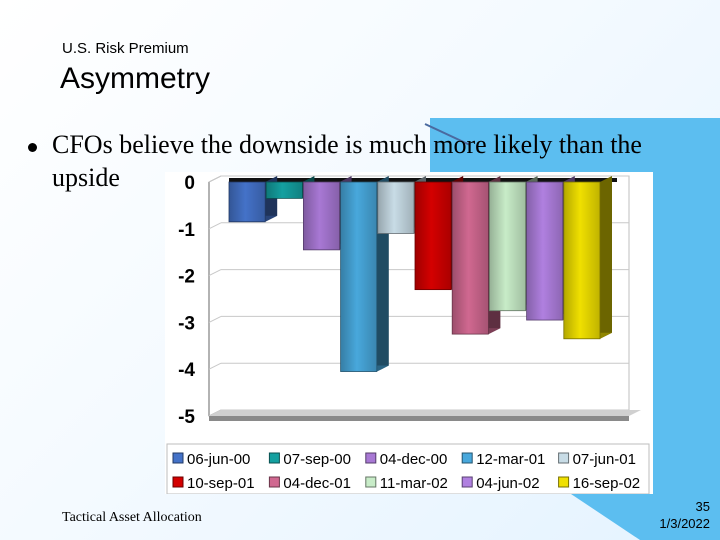  I want to click on legend-label: 07-sep-00, so click(317, 459).